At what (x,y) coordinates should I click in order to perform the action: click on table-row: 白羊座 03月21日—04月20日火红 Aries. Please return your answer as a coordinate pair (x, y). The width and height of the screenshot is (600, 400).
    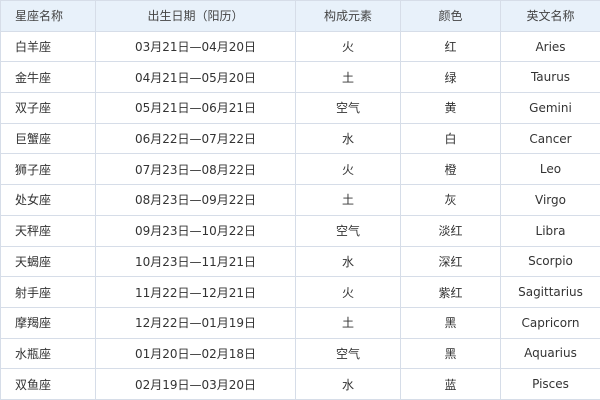
    Looking at the image, I should click on (300, 46).